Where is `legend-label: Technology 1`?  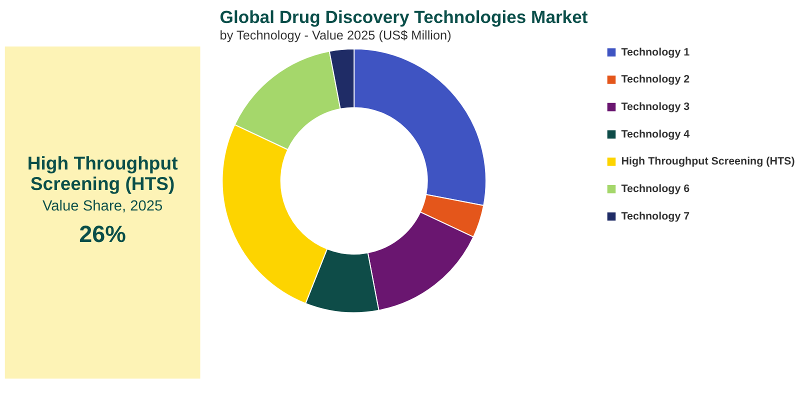 legend-label: Technology 1 is located at coordinates (655, 52).